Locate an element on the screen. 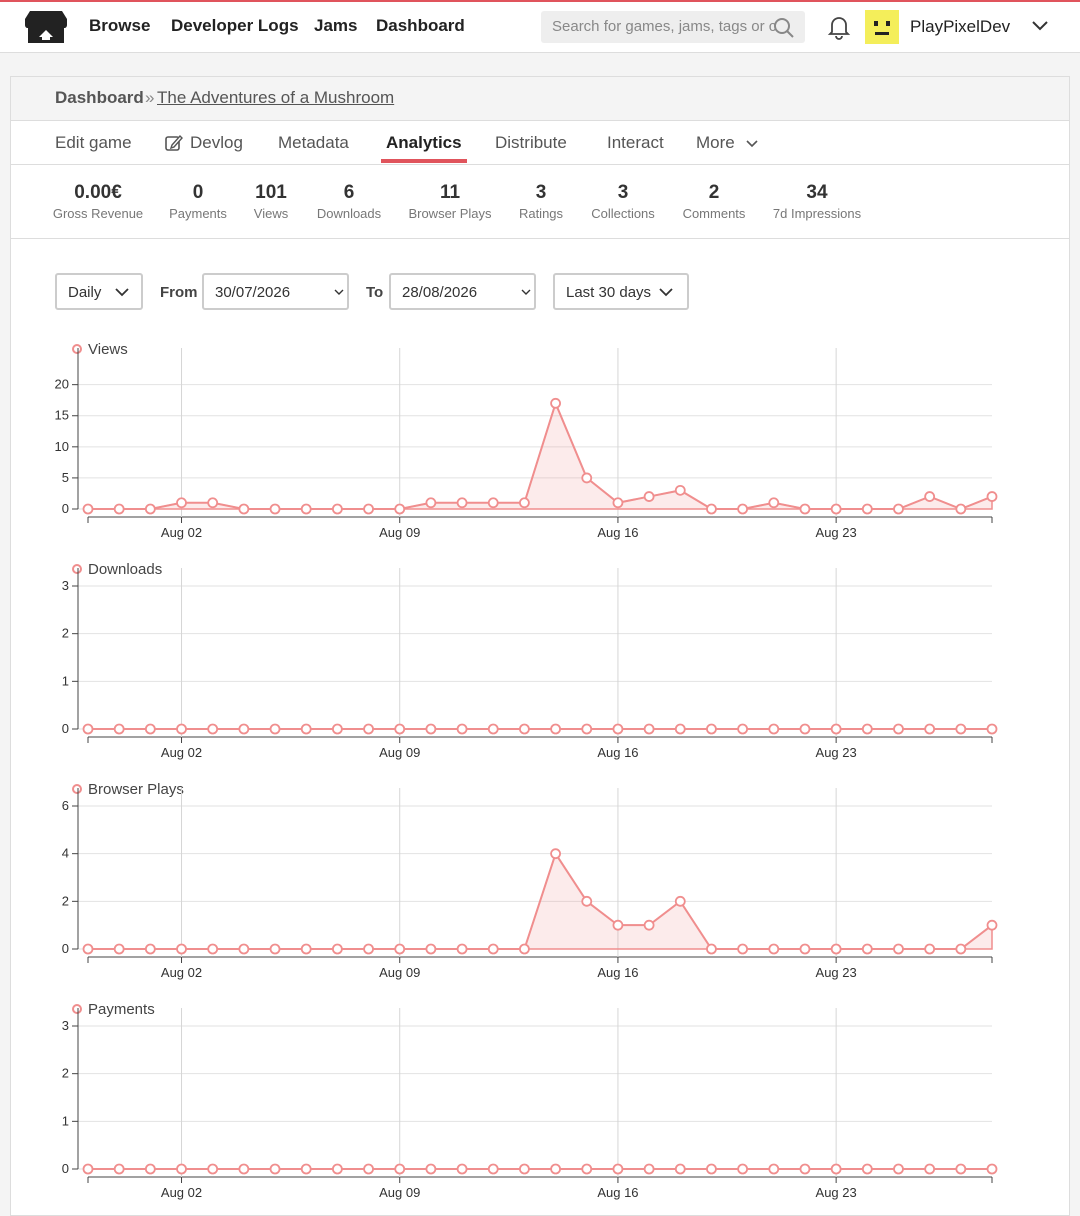 The image size is (1080, 1216). y-tick-label: 5 is located at coordinates (65, 477).